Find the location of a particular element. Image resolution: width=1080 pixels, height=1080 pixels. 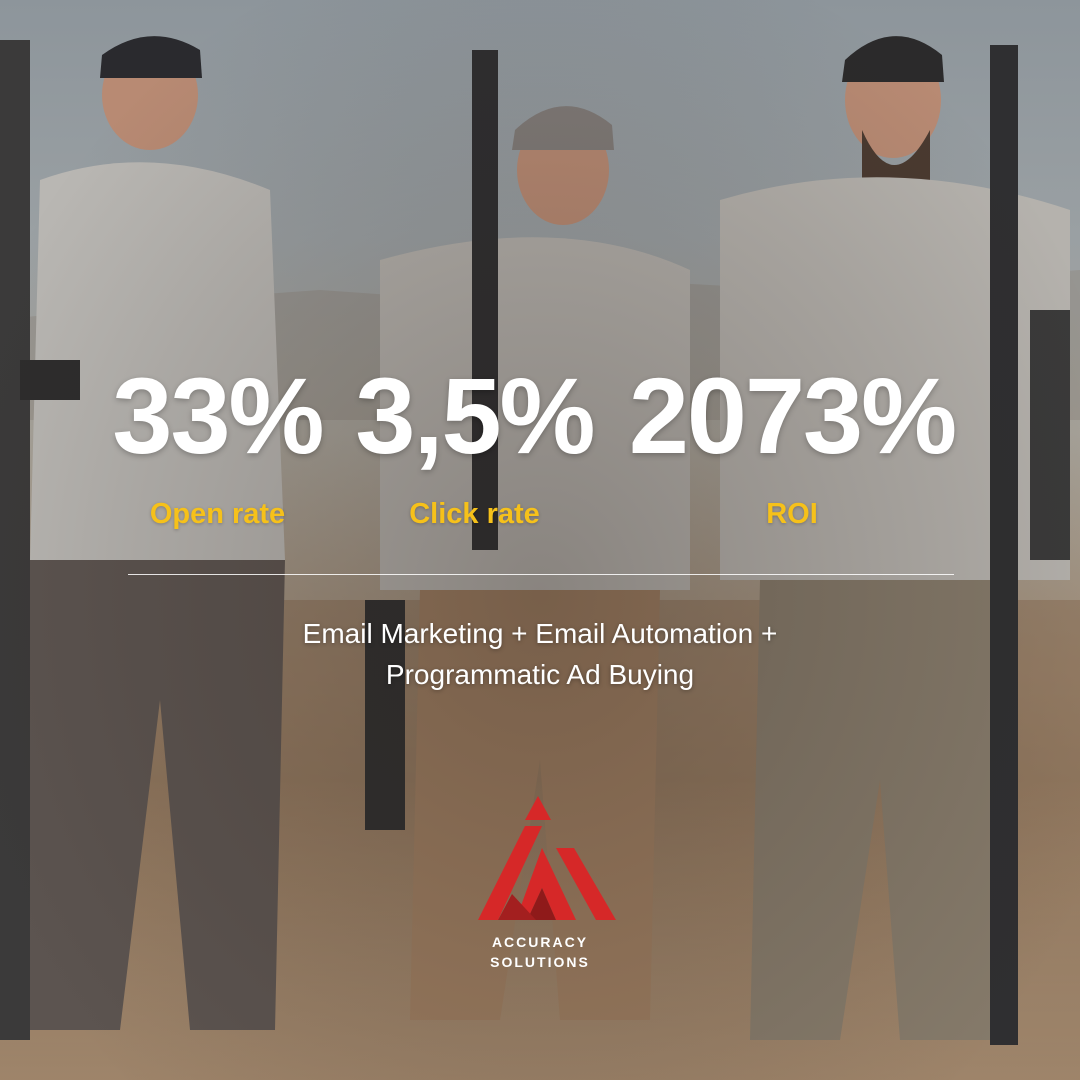

stat-label: ROI is located at coordinates (792, 514).